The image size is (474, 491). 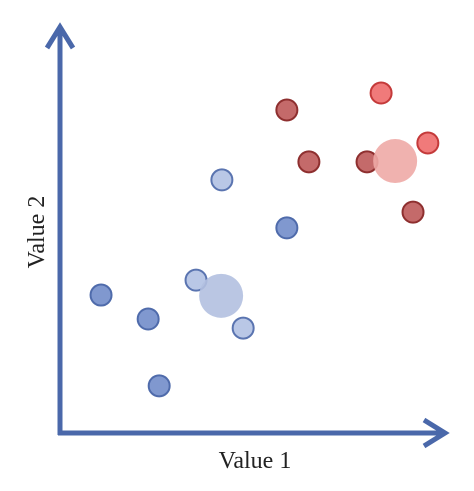 I want to click on x-axis-arrow, so click(x=436, y=433).